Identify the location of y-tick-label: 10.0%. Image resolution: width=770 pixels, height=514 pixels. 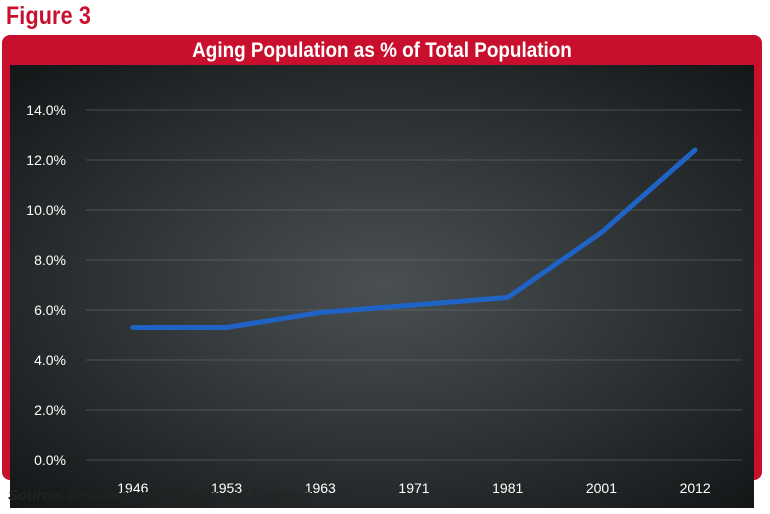
(46, 210).